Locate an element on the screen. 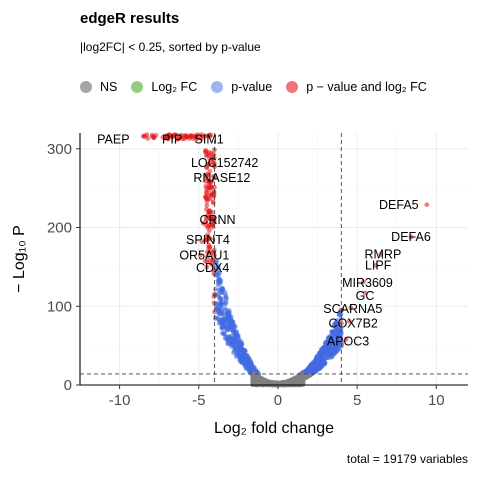 Image resolution: width=480 pixels, height=480 pixels. gene-label: APOC3 is located at coordinates (348, 342).